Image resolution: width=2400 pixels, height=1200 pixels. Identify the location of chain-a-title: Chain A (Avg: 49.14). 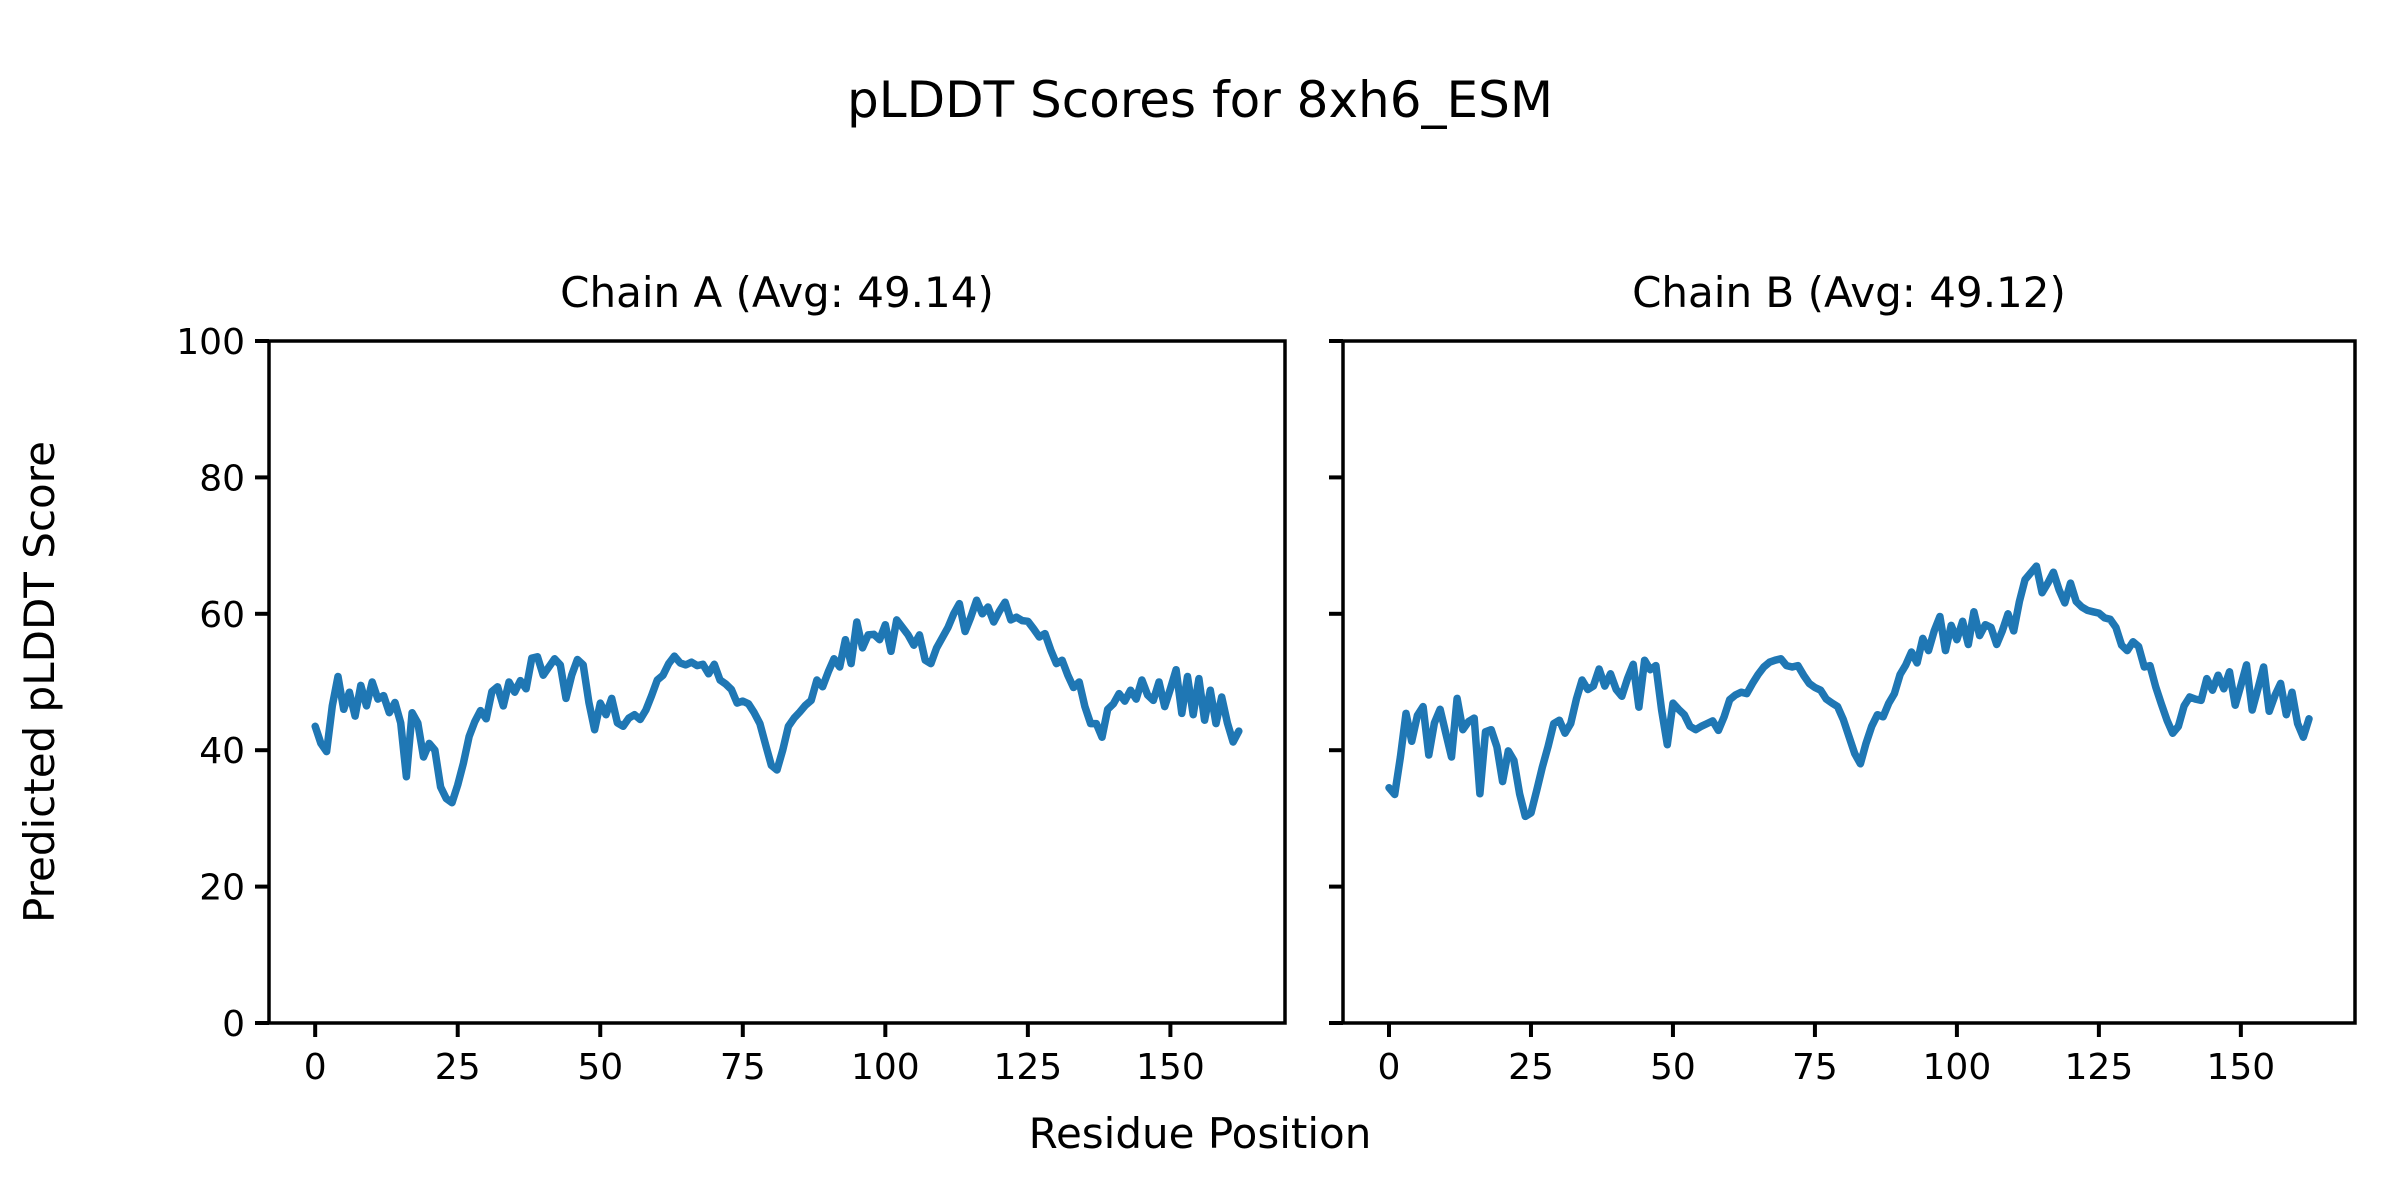
(777, 292).